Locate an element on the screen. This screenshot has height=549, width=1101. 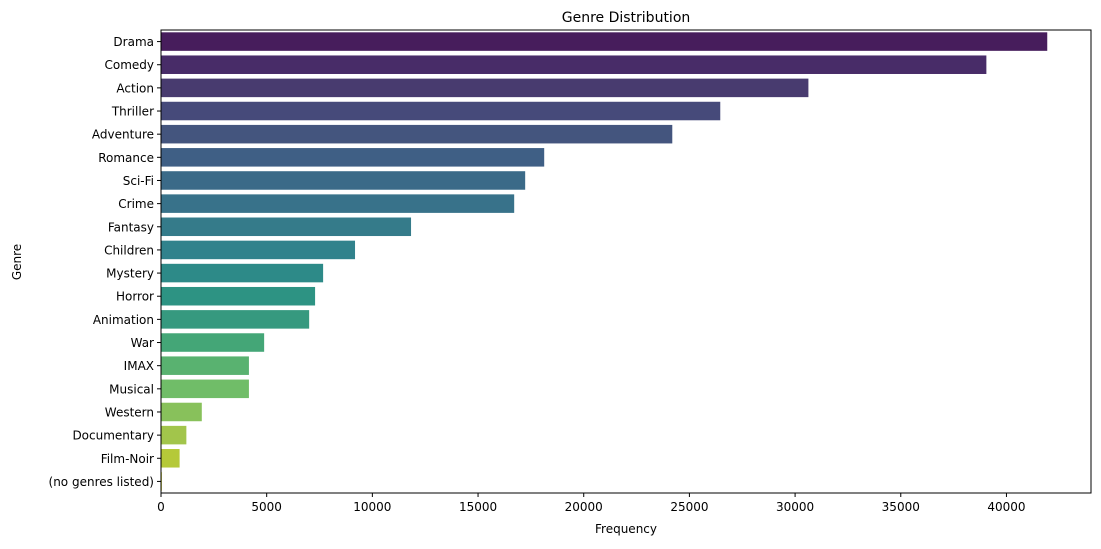
bar-children is located at coordinates (258, 250).